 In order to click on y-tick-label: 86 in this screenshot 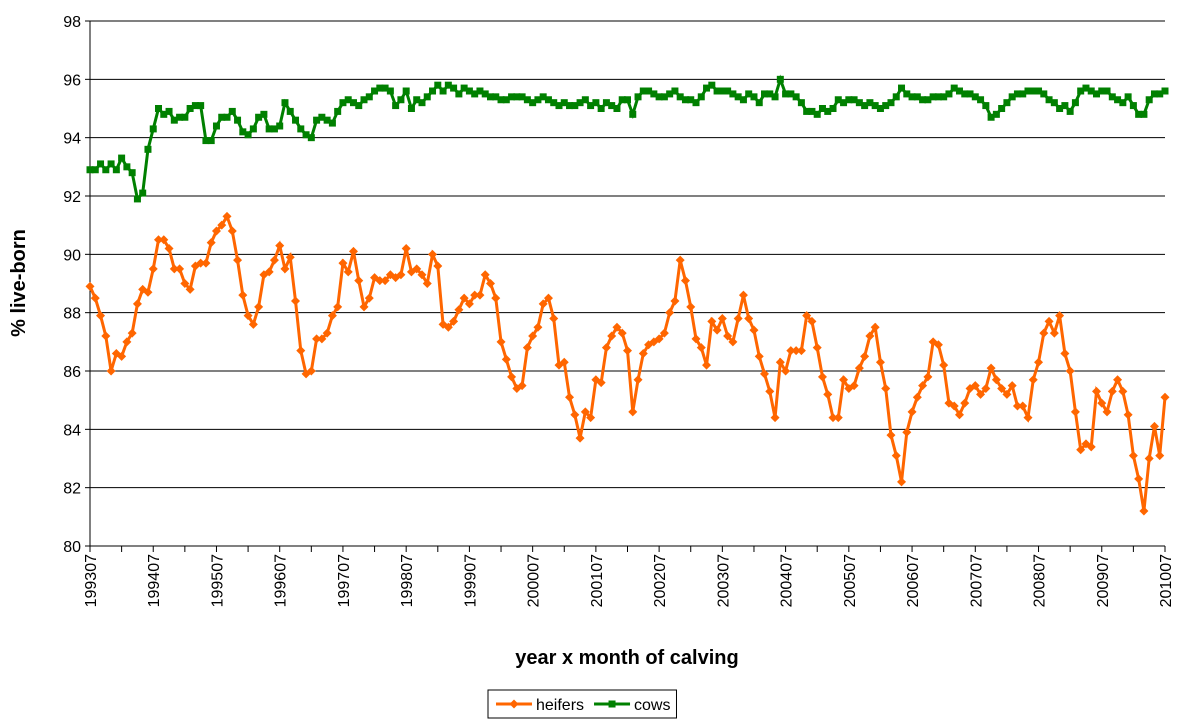, I will do `click(72, 372)`.